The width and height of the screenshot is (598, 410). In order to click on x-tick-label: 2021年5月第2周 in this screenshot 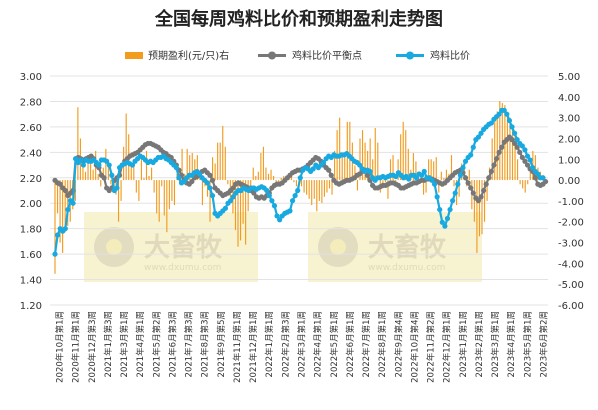, I will do `click(156, 344)`.